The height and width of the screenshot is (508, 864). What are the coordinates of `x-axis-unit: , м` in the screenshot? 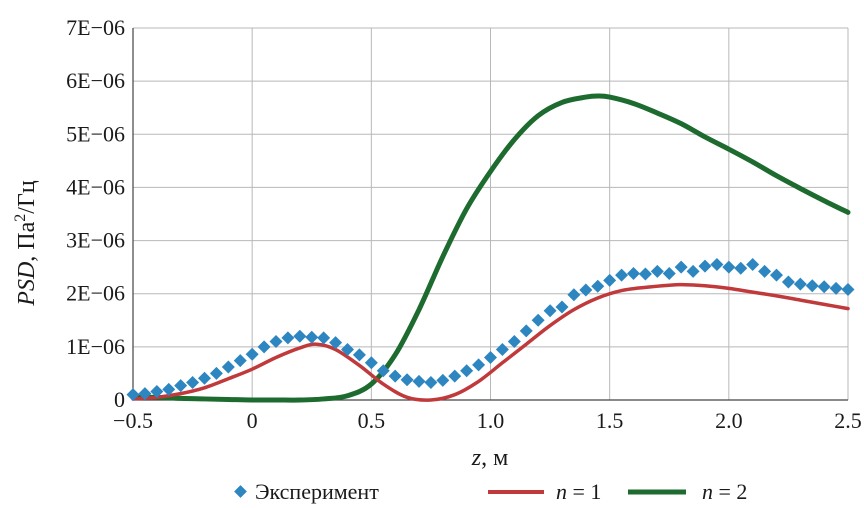 It's located at (494, 458).